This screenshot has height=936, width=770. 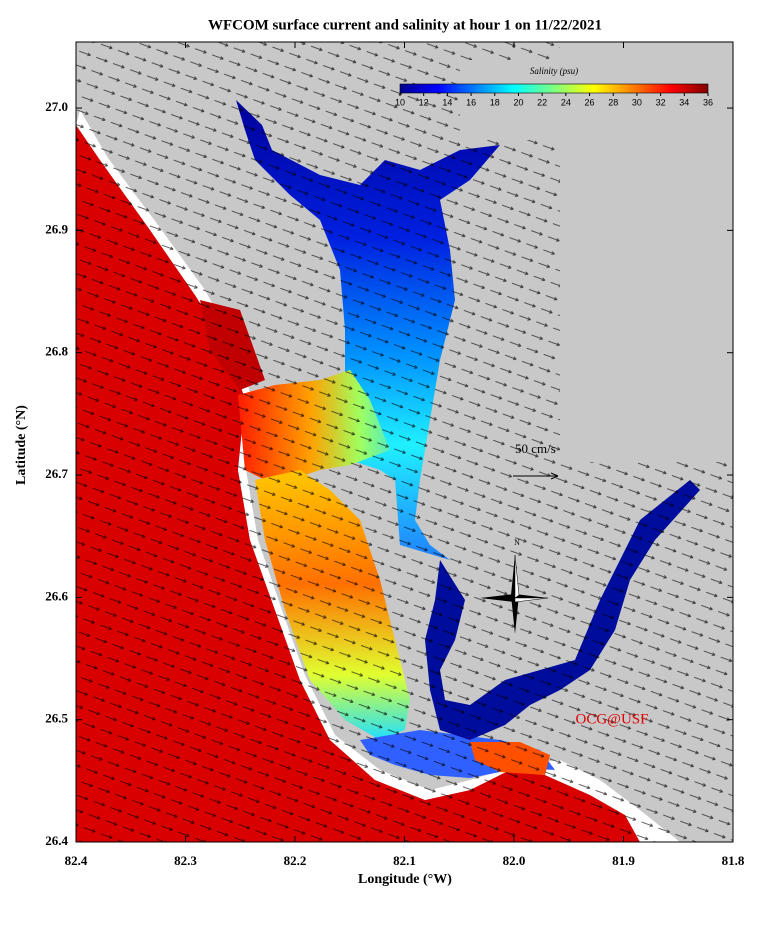 I want to click on compass: N, so click(x=514, y=586).